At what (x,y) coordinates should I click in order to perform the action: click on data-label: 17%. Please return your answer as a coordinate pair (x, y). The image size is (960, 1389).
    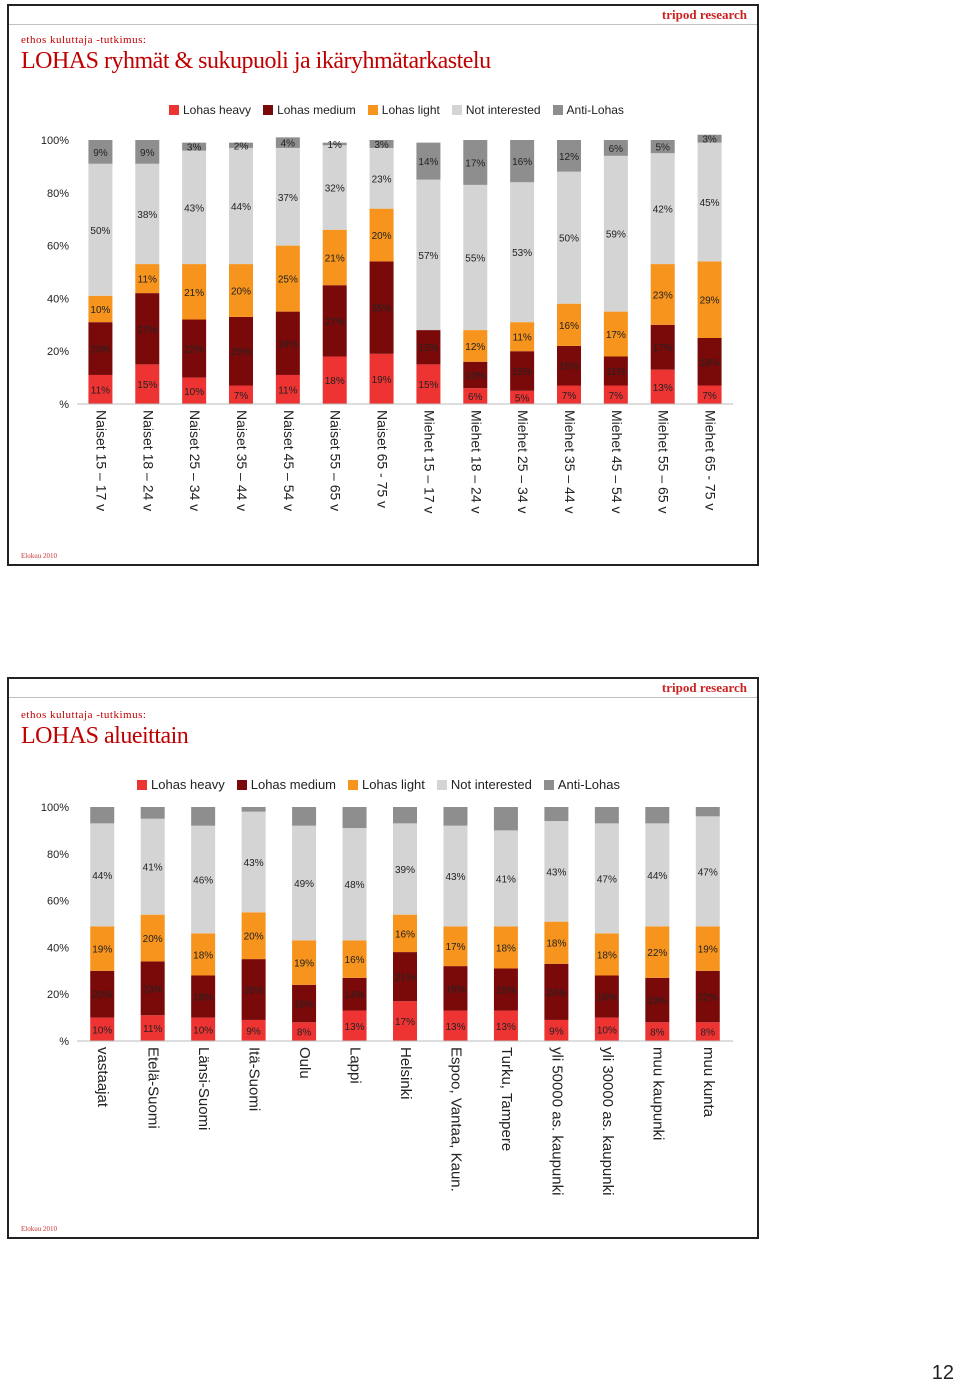
    Looking at the image, I should click on (455, 947).